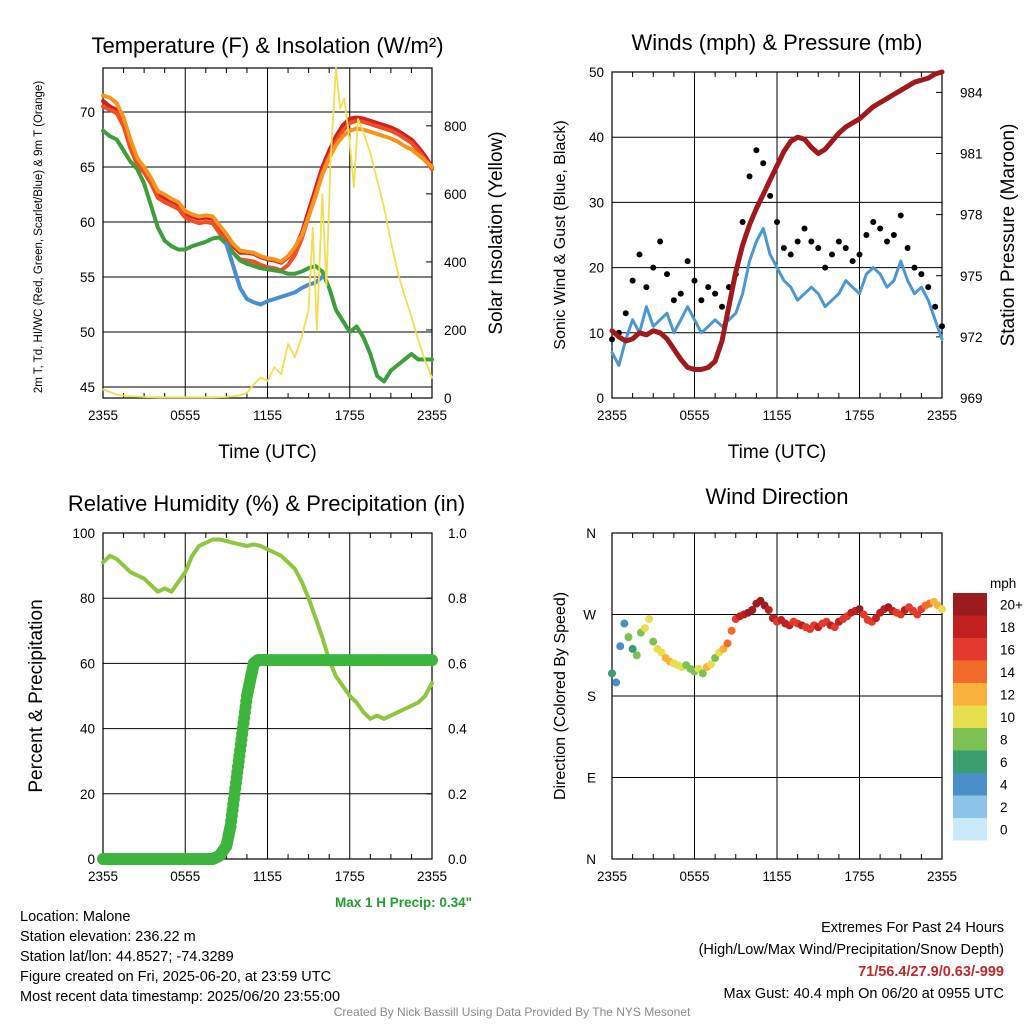  What do you see at coordinates (931, 972) in the screenshot?
I see `extremes-values: 71/56.4/27.9/0.63/-999` at bounding box center [931, 972].